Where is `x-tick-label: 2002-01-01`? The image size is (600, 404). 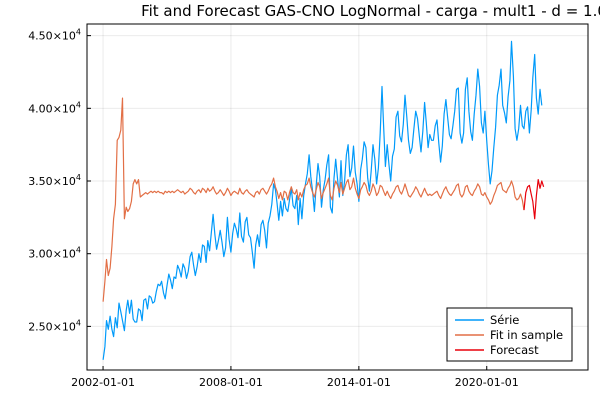
x-tick-label: 2002-01-01 is located at coordinates (103, 382).